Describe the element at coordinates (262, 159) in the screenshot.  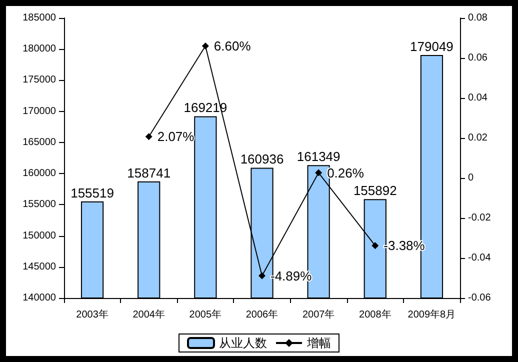
I see `data-label: 160936` at that location.